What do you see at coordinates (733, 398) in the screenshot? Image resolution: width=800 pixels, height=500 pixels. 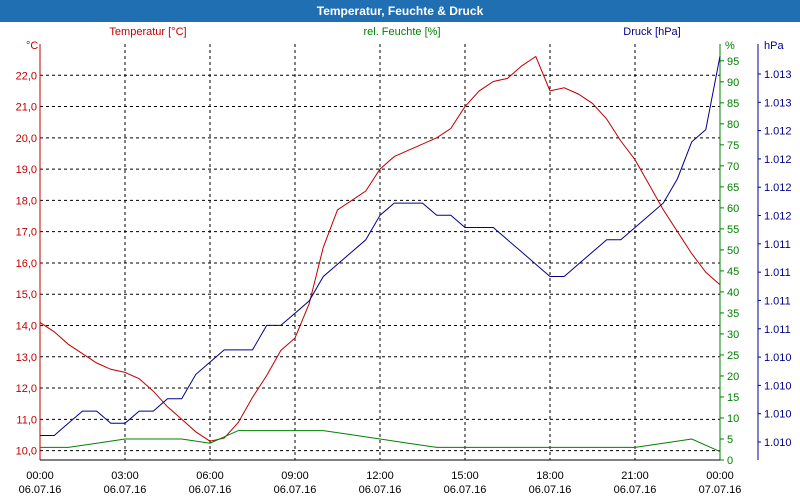 I see `tick-label-humidity: 15` at bounding box center [733, 398].